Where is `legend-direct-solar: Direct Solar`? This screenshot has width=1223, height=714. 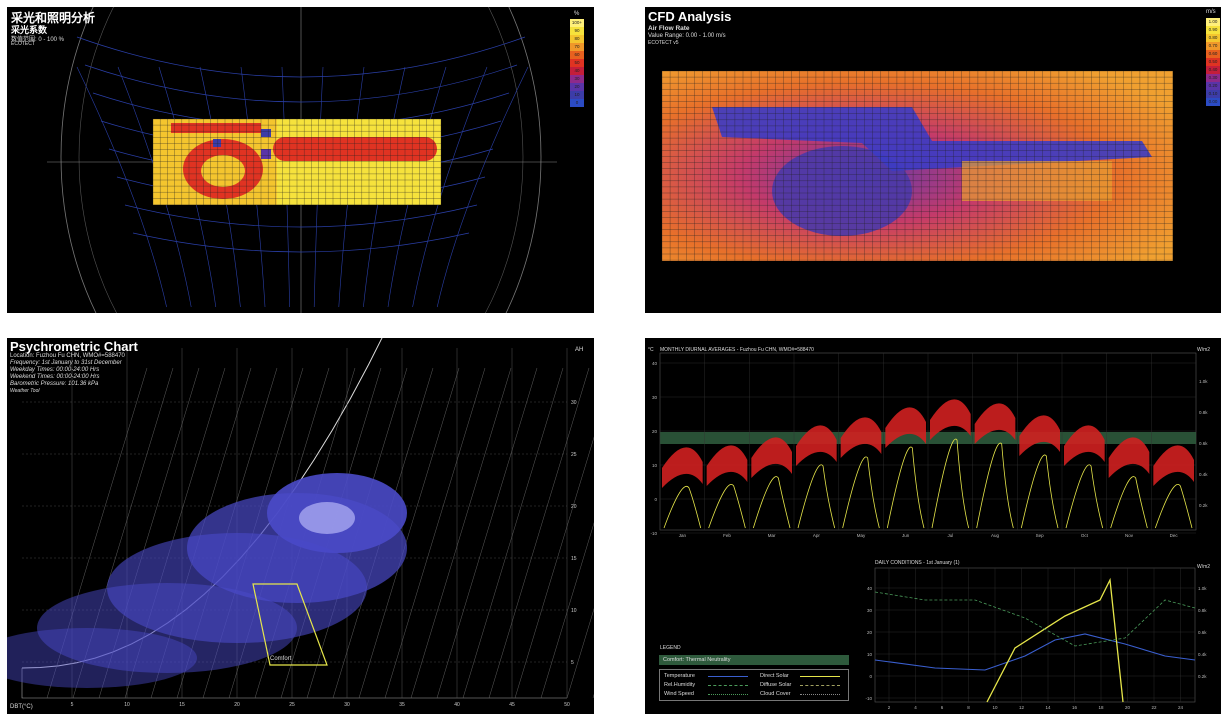 legend-direct-solar: Direct Solar is located at coordinates (774, 676).